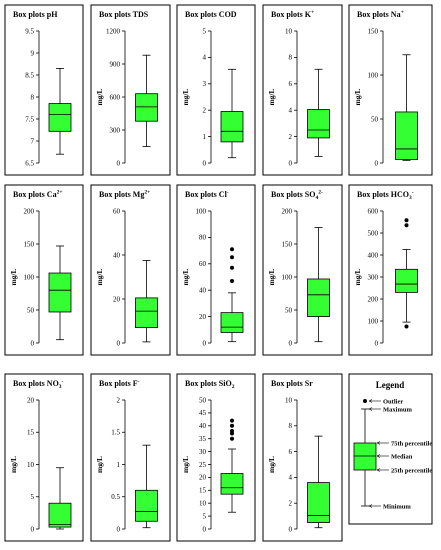  What do you see at coordinates (124, 195) in the screenshot?
I see `panel-title: Box plots Mg2+` at bounding box center [124, 195].